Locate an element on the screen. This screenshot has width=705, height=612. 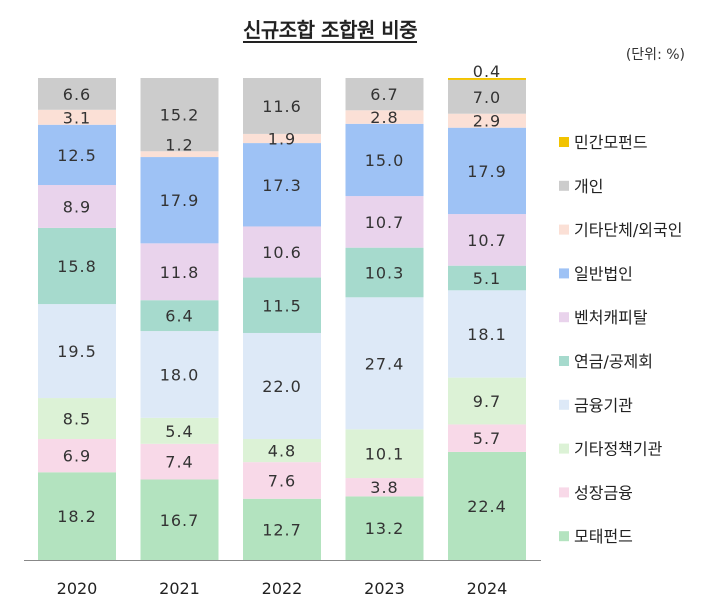
data-label: 15.8 is located at coordinates (77, 266).